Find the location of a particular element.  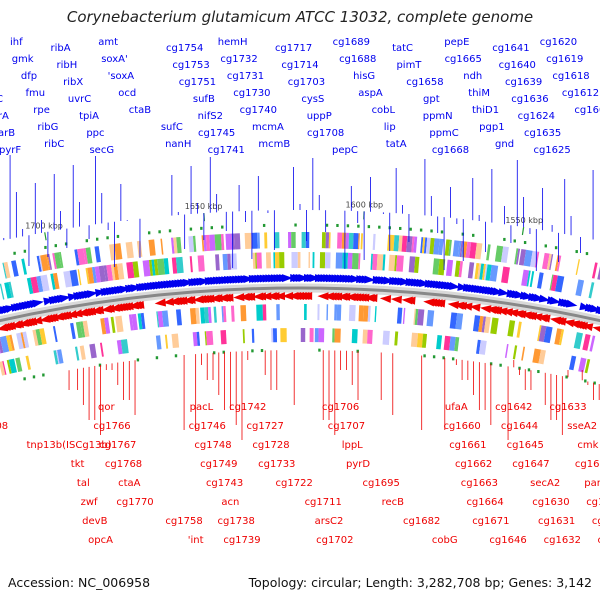

forward-gene-label: ppc is located at coordinates (95, 133).